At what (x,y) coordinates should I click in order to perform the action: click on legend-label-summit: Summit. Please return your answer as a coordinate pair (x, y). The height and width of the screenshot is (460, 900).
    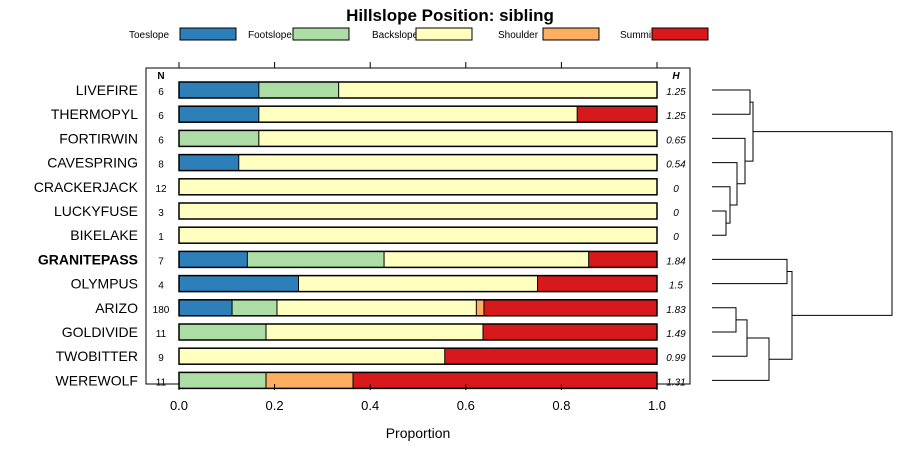
    Looking at the image, I should click on (637, 35).